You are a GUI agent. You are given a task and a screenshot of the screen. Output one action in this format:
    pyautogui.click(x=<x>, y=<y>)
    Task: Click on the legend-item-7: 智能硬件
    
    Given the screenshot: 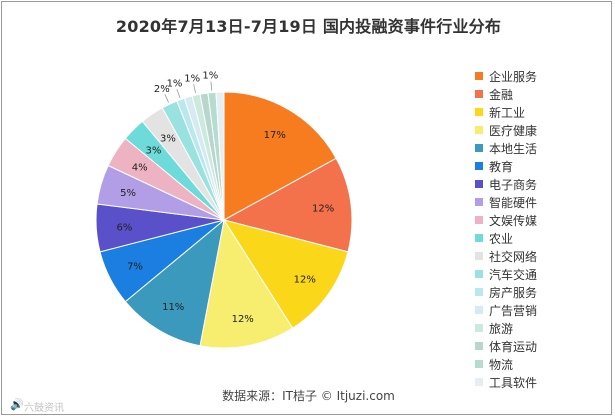 What is the action you would take?
    pyautogui.click(x=506, y=202)
    